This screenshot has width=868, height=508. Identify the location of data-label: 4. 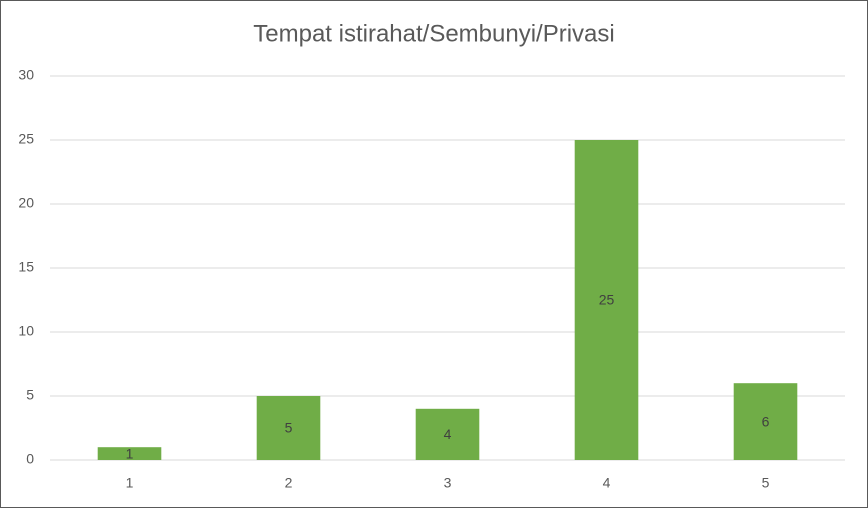
(448, 434).